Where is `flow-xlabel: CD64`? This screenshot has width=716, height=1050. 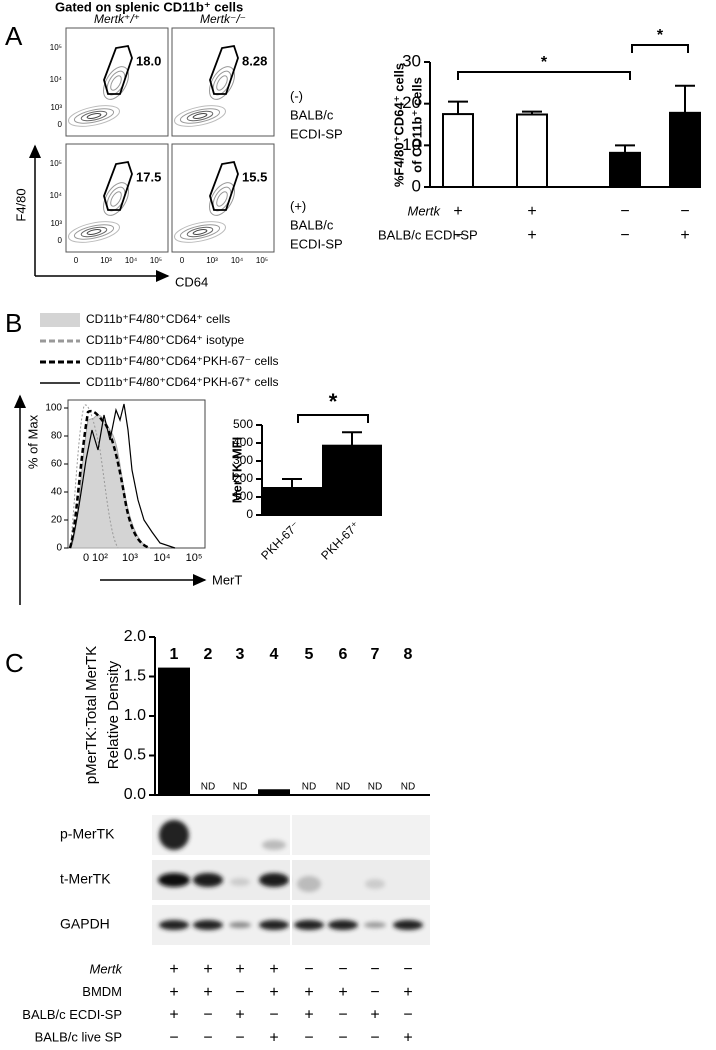 flow-xlabel: CD64 is located at coordinates (191, 281).